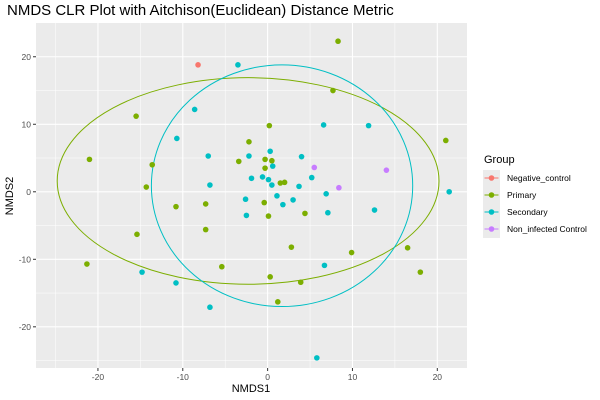 The image size is (600, 400). I want to click on y-tick-label: -10, so click(25, 259).